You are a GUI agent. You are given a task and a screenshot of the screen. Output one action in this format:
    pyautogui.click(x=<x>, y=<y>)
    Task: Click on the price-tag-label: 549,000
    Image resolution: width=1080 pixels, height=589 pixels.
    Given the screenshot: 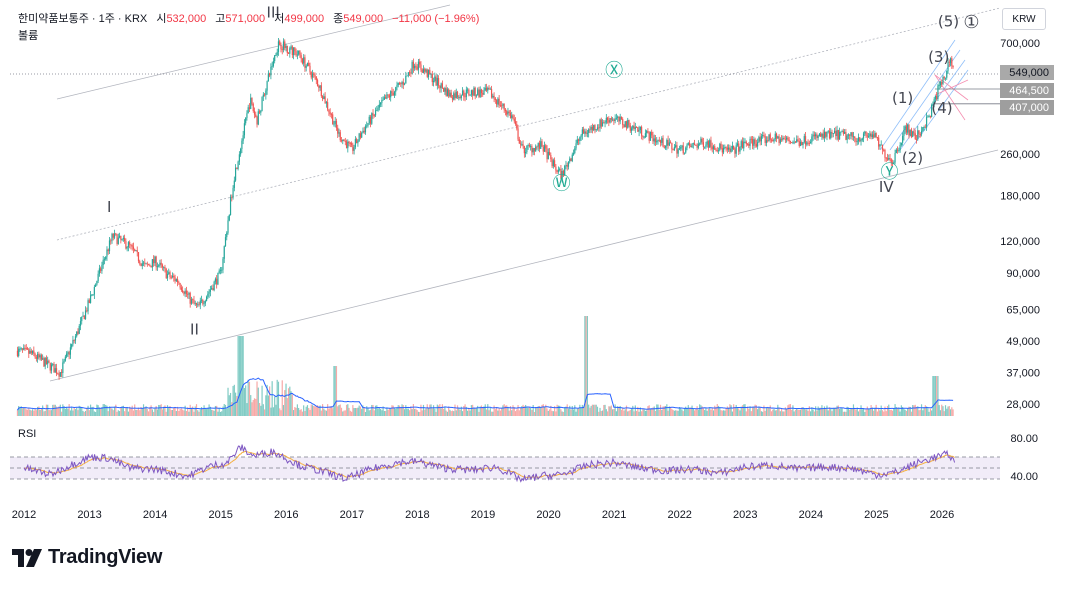 What is the action you would take?
    pyautogui.click(x=1029, y=73)
    